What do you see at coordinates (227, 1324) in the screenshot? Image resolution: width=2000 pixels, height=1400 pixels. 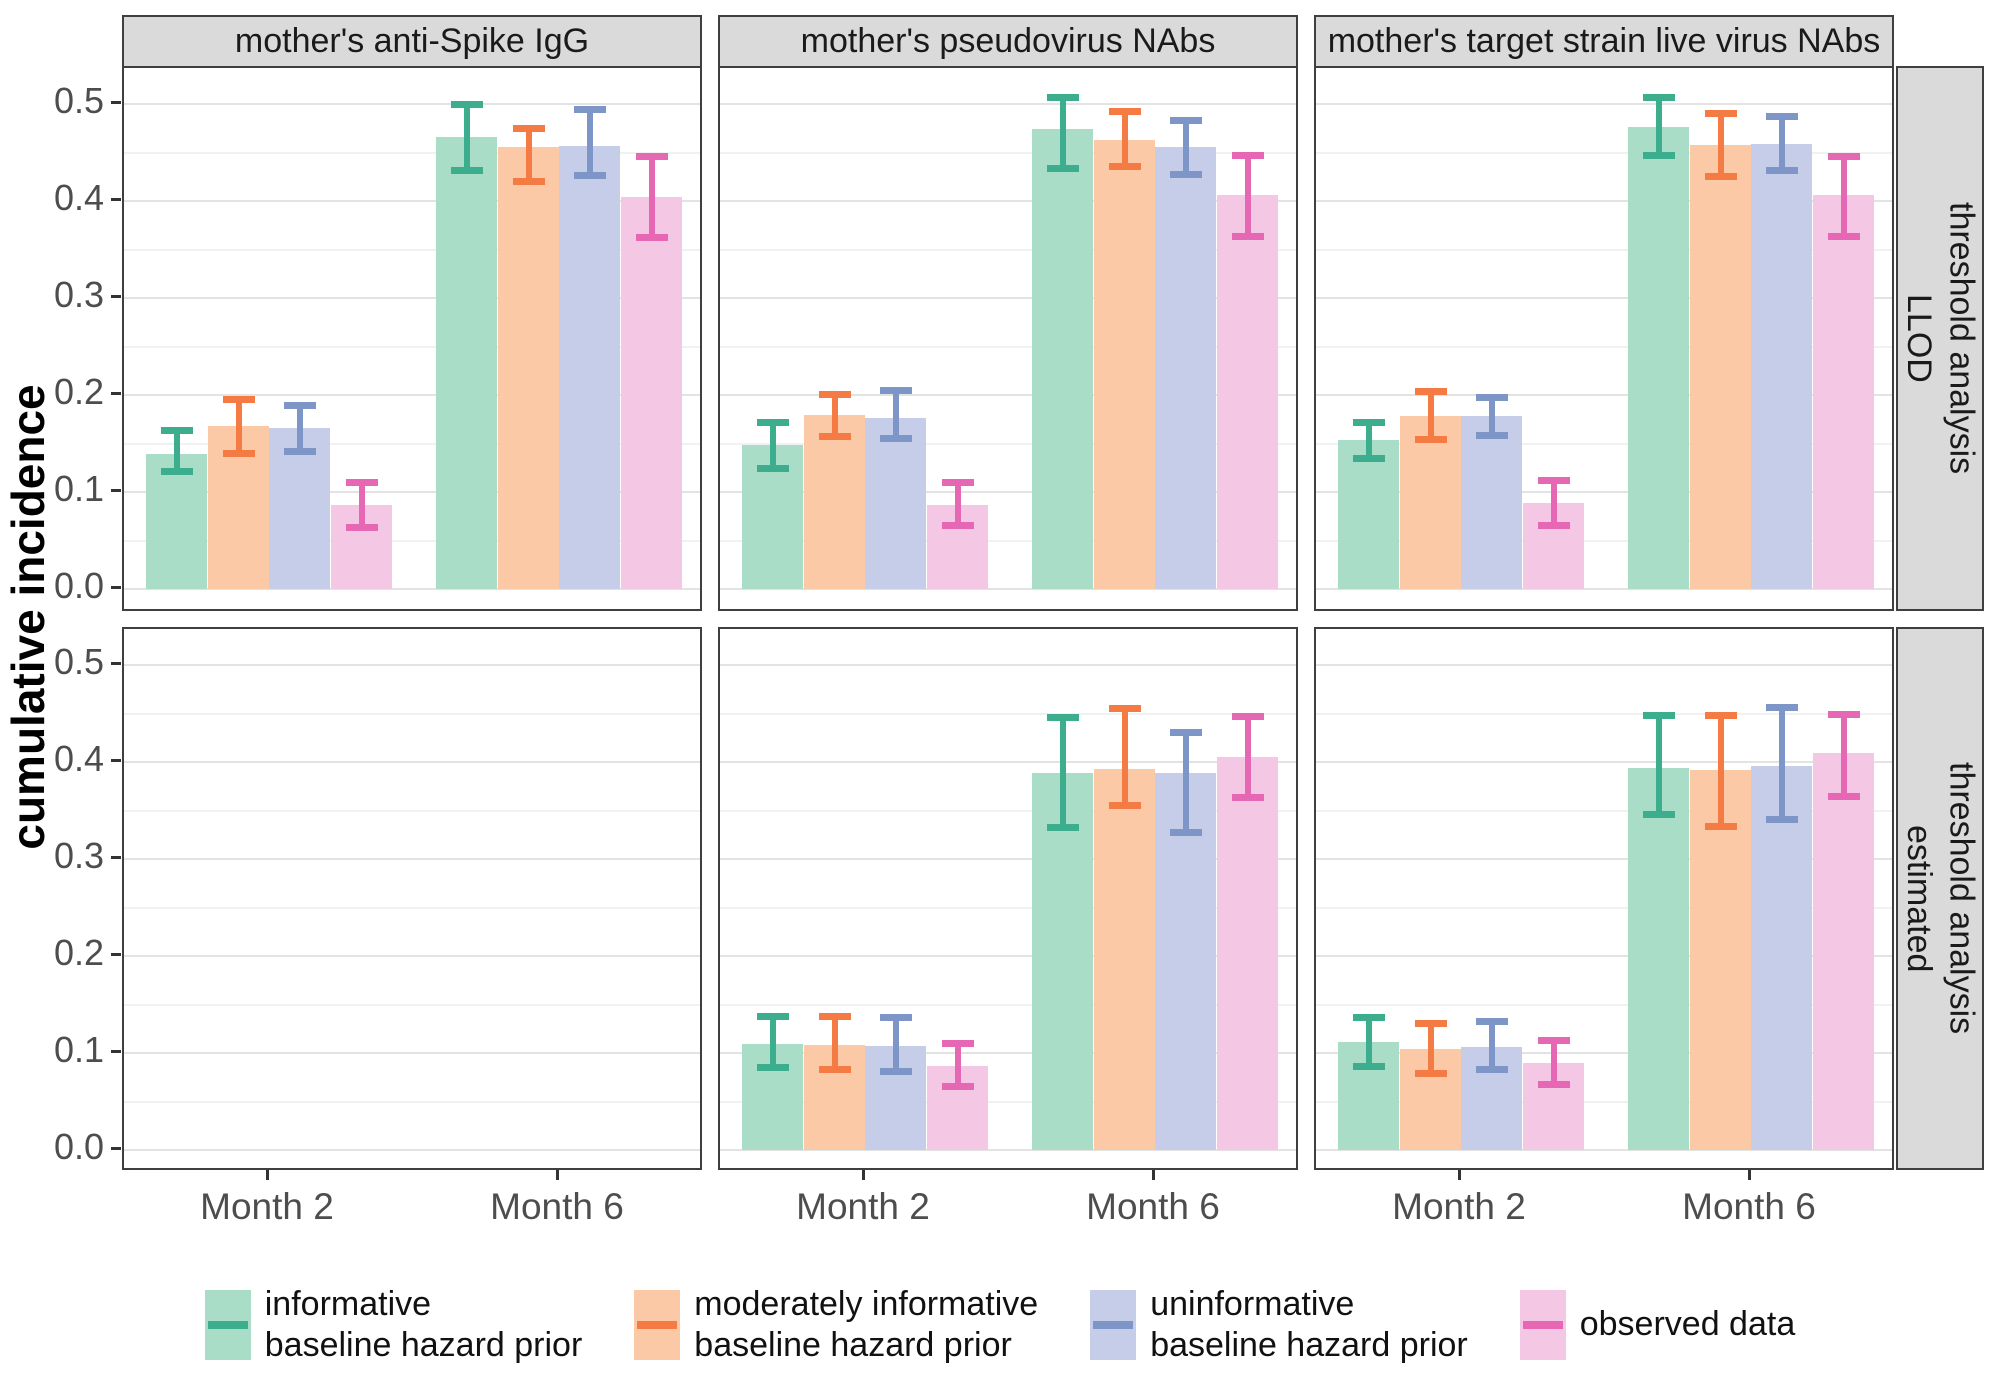 I see `legend-key-line` at bounding box center [227, 1324].